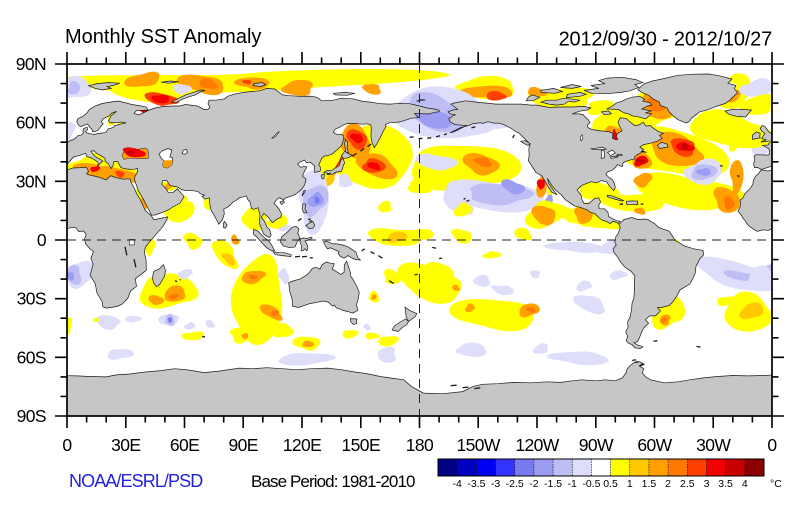 The image size is (800, 510). I want to click on svg-text: 1, so click(630, 484).